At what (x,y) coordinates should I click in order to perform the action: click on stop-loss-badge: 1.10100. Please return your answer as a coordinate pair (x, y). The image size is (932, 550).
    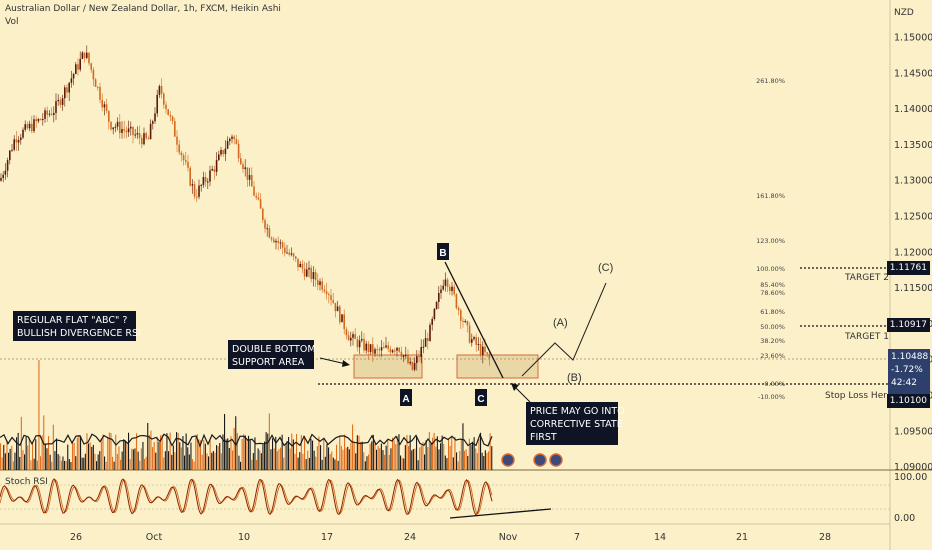
    Looking at the image, I should click on (908, 401).